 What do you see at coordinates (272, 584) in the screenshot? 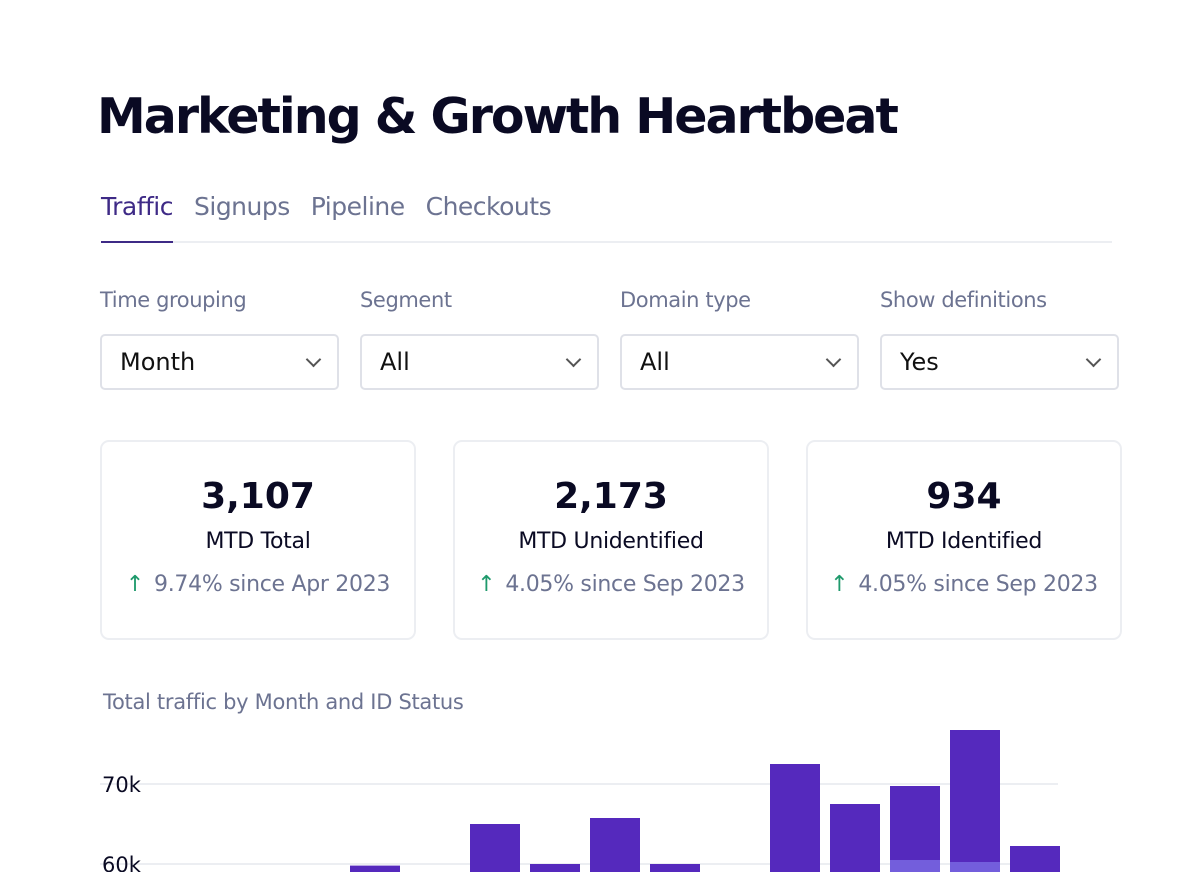
I see `kpi-delta: 9.74% since Apr 2023` at bounding box center [272, 584].